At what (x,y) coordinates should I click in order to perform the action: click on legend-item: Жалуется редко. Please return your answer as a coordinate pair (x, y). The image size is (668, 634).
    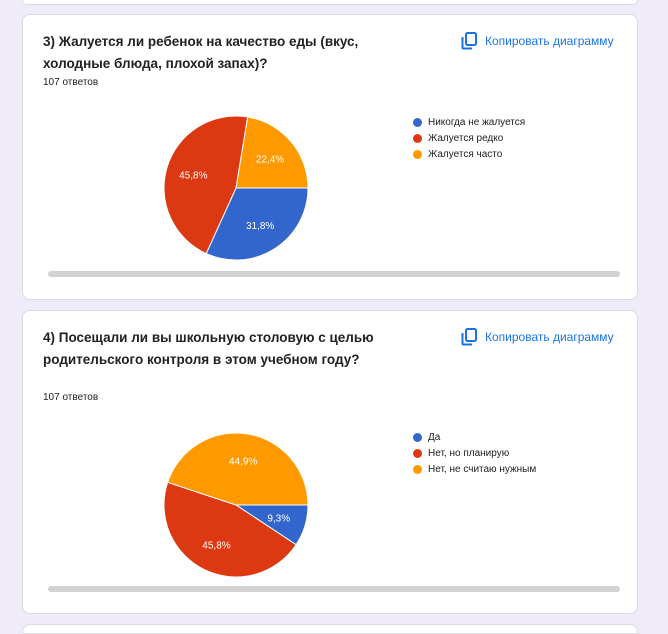
    Looking at the image, I should click on (469, 138).